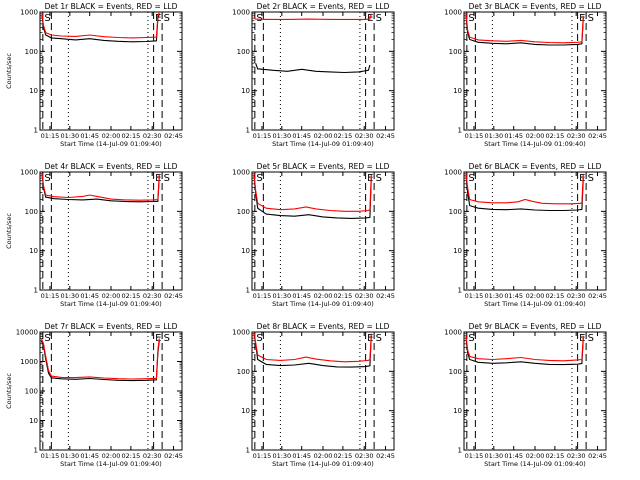 Image resolution: width=640 pixels, height=480 pixels. What do you see at coordinates (111, 166) in the screenshot?
I see `chart-title: Det 4r BLACK = Events, RED = LLD` at bounding box center [111, 166].